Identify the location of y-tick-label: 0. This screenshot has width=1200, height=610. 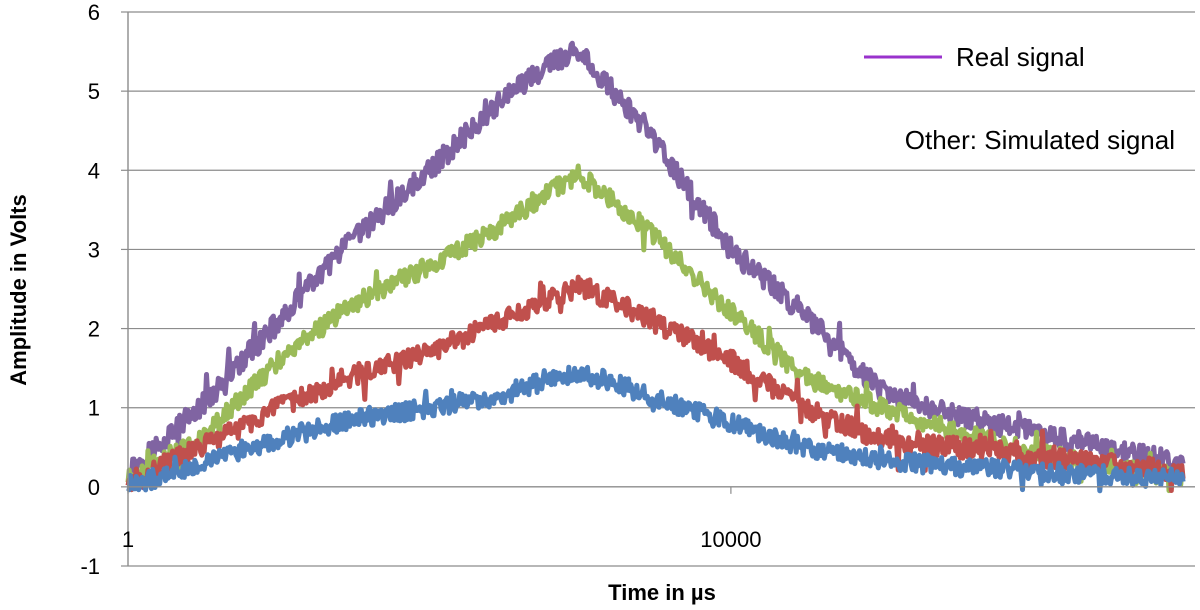
(94, 487).